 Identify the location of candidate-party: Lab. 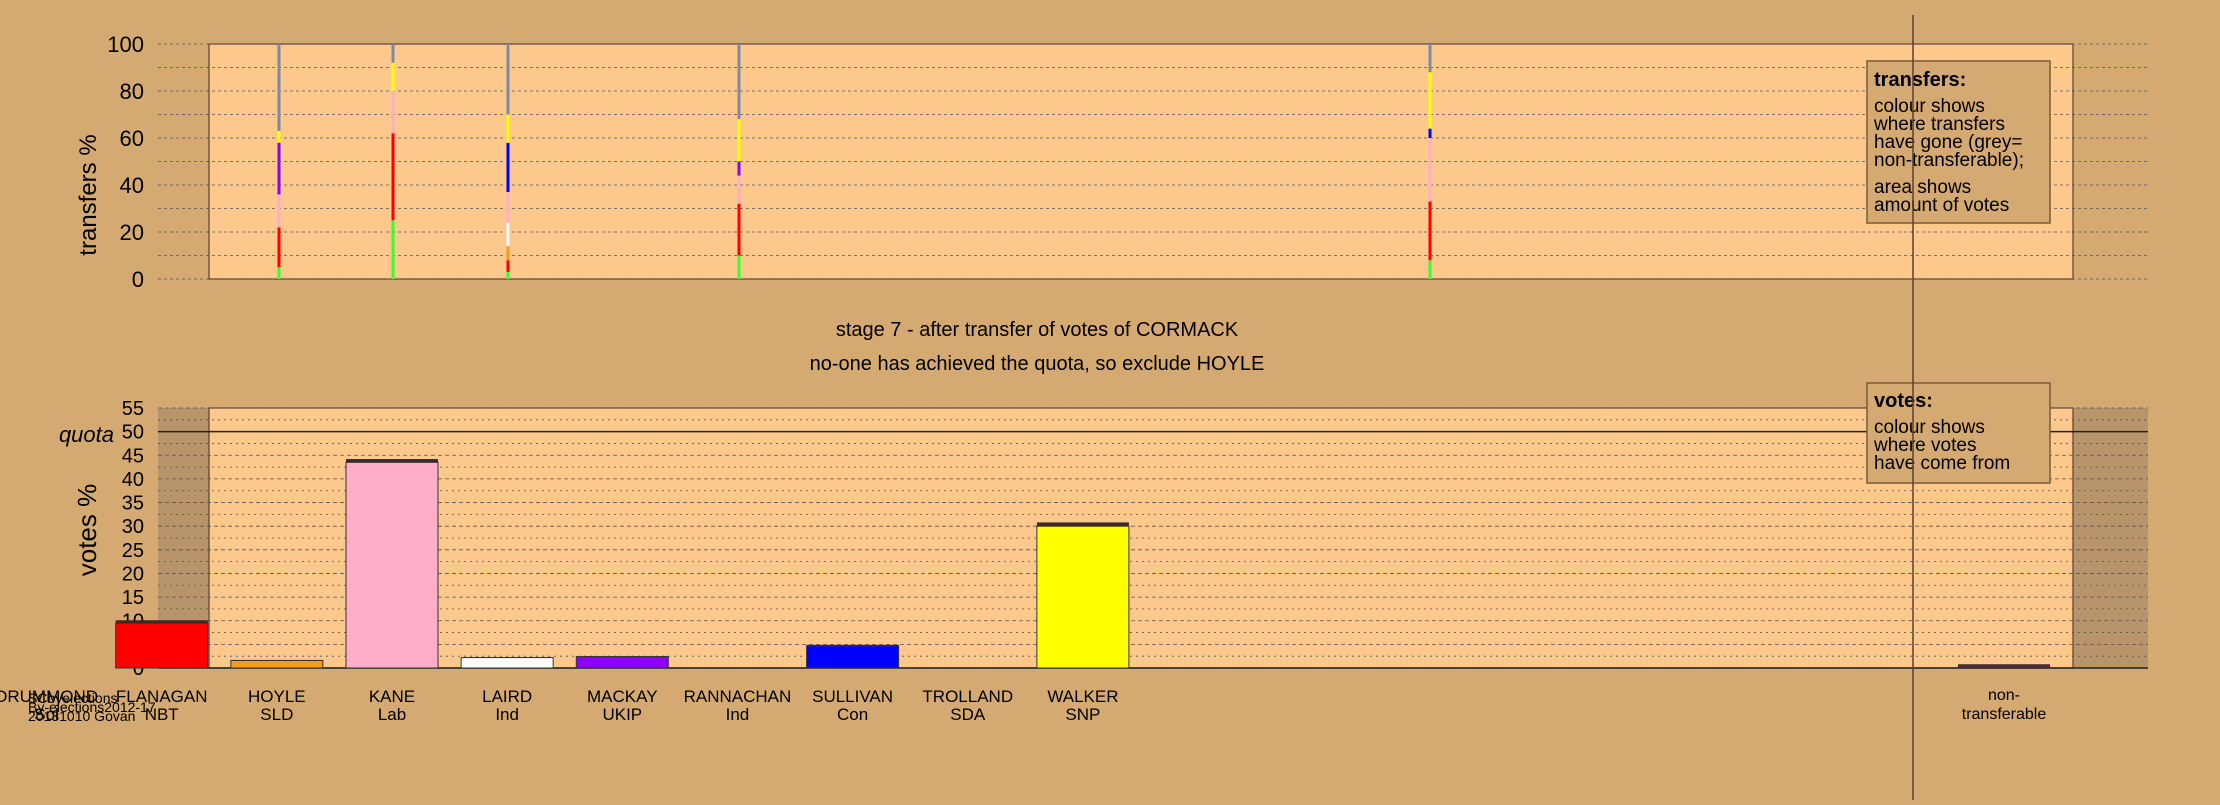
(392, 714).